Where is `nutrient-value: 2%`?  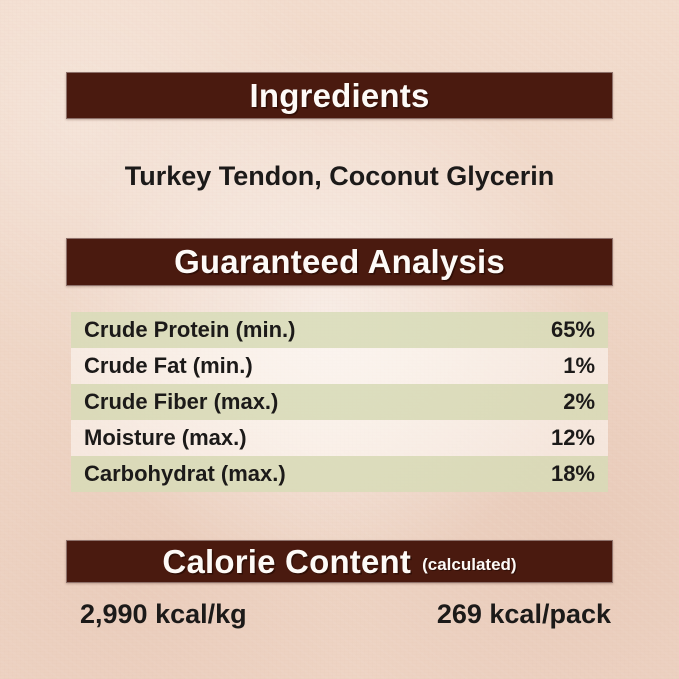
nutrient-value: 2% is located at coordinates (579, 401).